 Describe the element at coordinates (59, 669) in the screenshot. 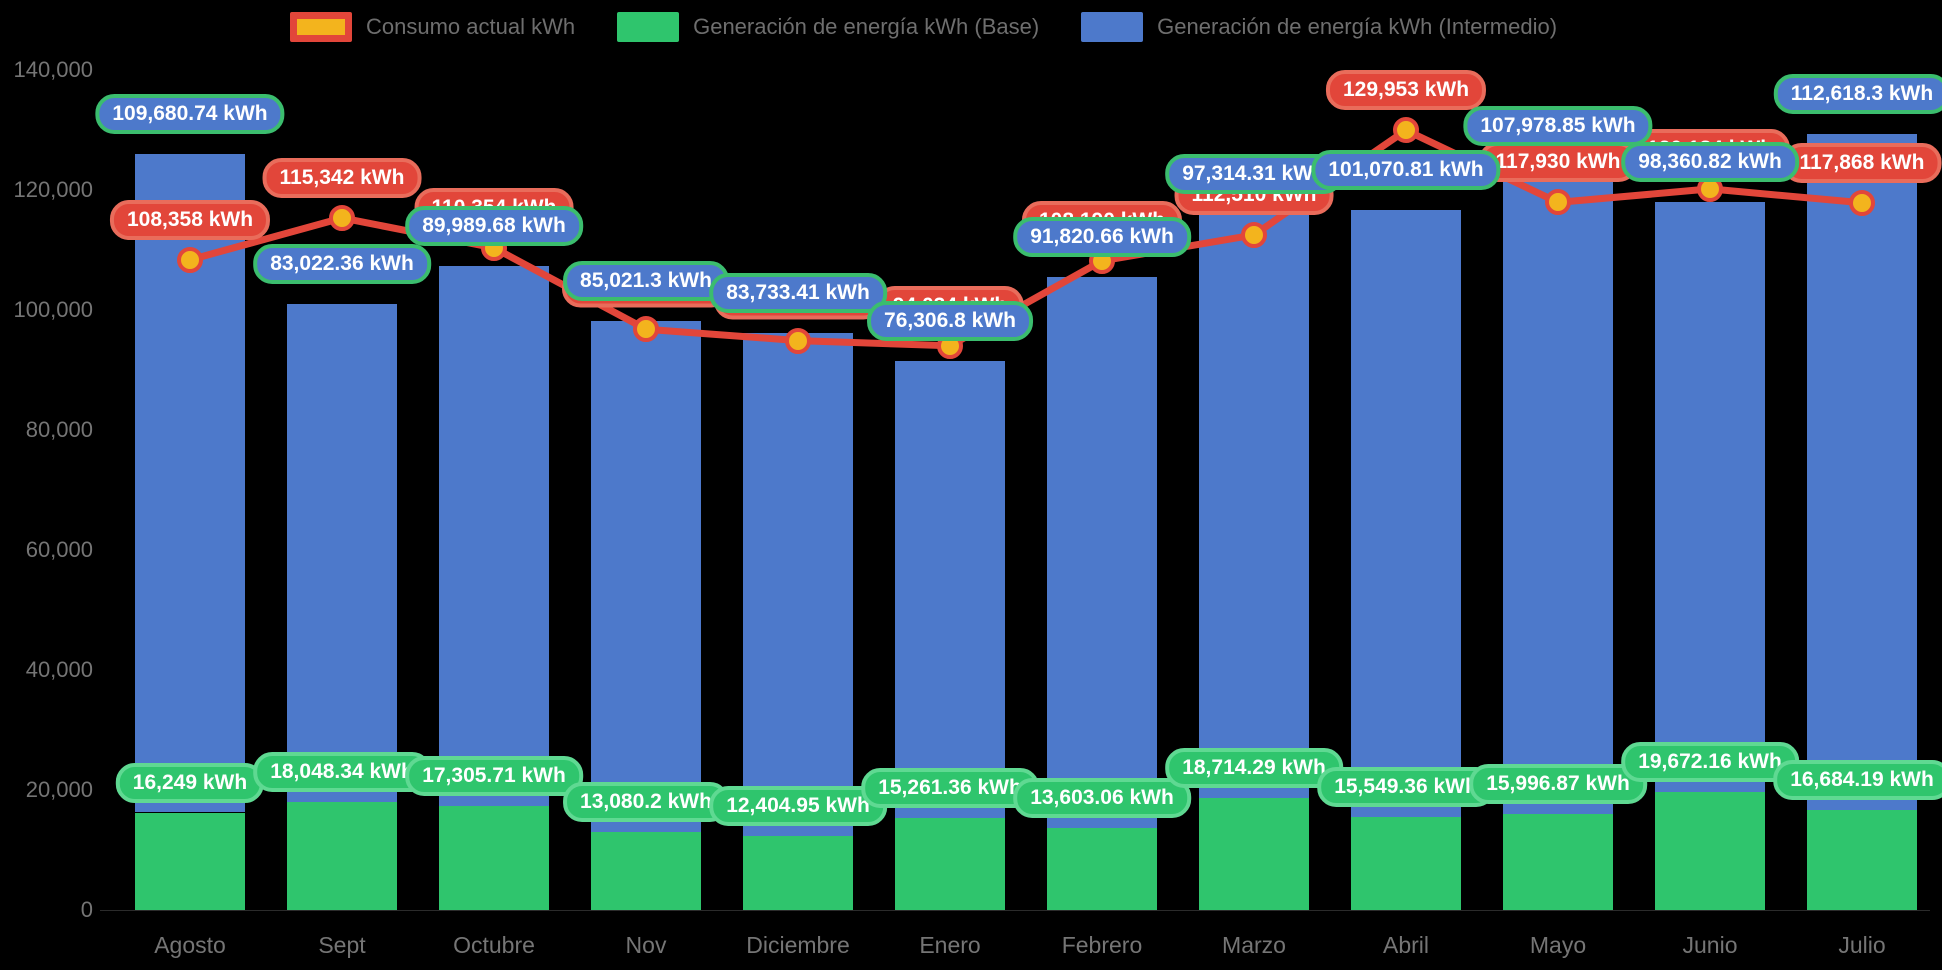

I see `y-tick-40000: 40,000` at that location.